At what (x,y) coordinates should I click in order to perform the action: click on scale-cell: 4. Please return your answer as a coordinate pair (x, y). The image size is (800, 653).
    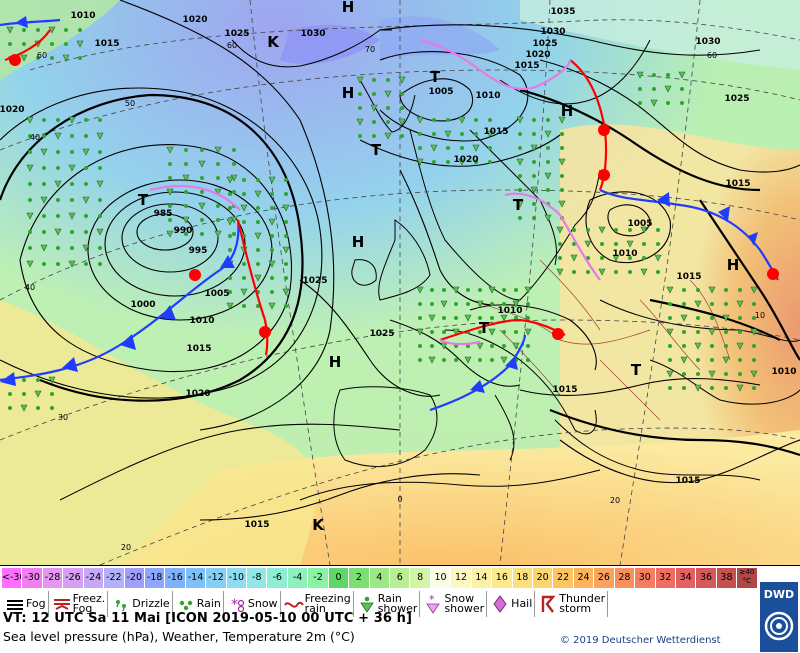
    Looking at the image, I should click on (380, 578).